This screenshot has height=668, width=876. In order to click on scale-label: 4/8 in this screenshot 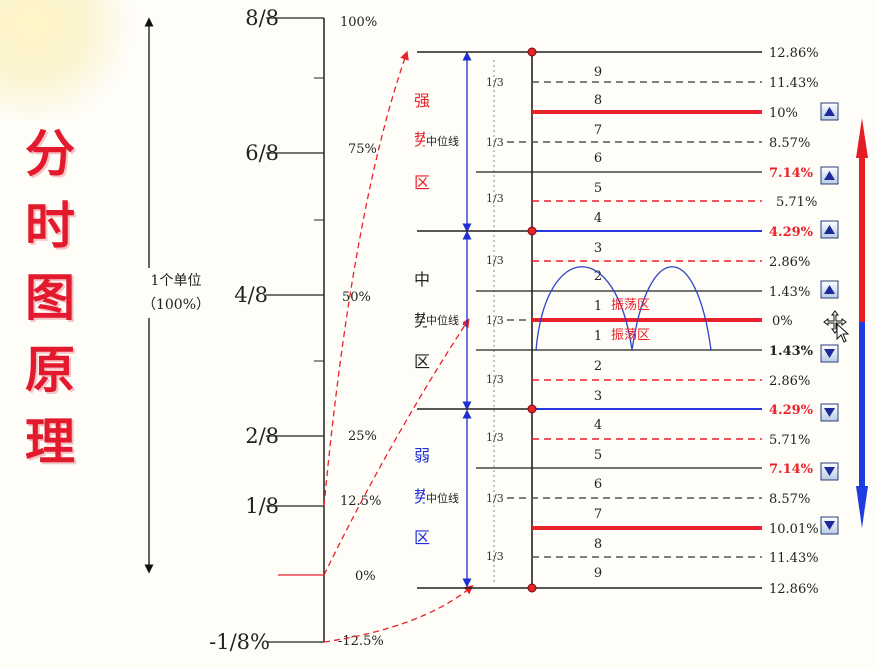, I will do `click(251, 295)`.